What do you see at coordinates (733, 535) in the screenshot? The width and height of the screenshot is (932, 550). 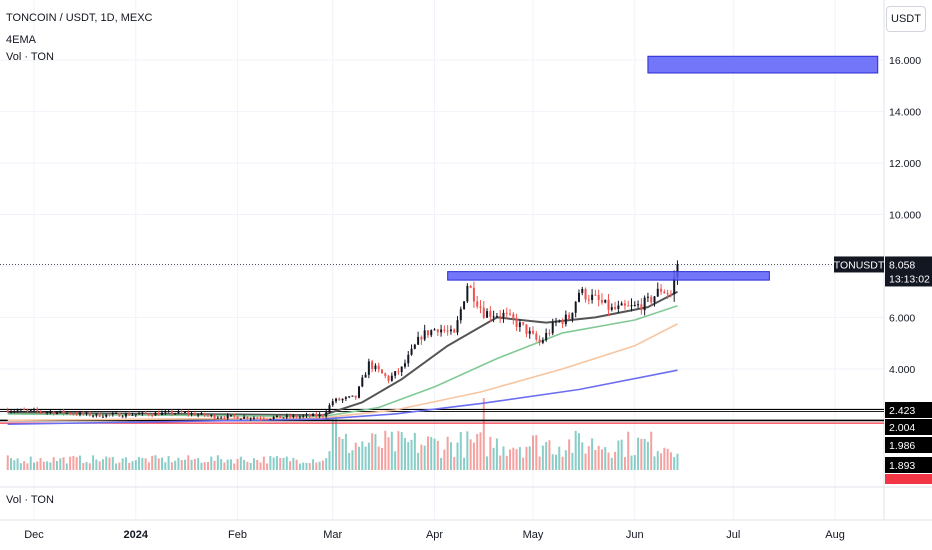 I see `x-tick-label: Jul` at bounding box center [733, 535].